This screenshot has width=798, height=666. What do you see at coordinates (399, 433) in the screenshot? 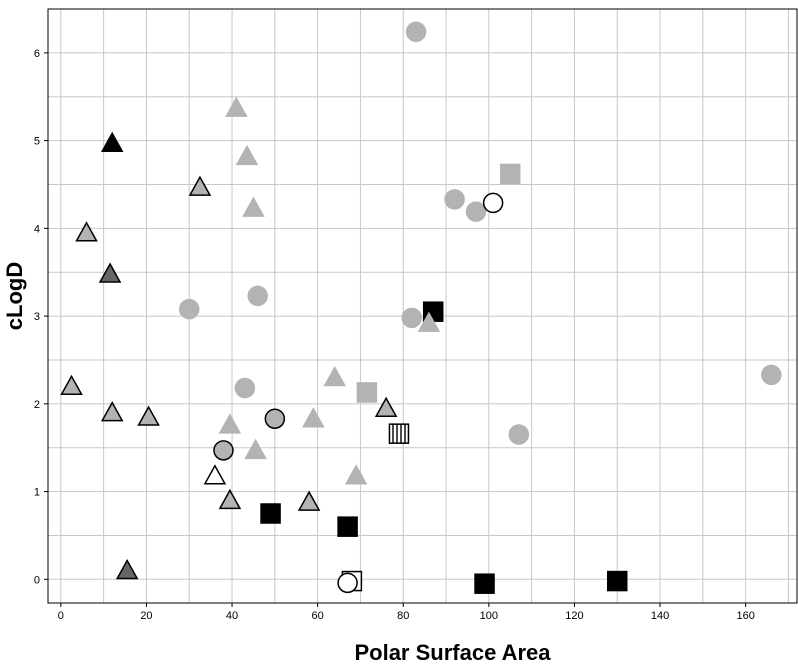
I see `striped-square-point` at bounding box center [399, 433].